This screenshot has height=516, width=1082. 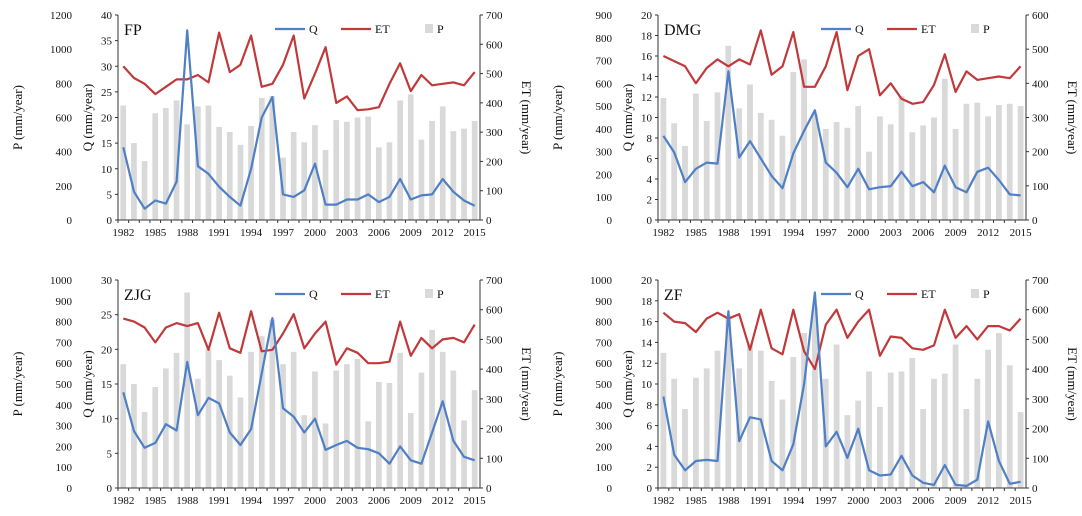 I want to click on p-tick-label: 1000, so click(x=61, y=50).